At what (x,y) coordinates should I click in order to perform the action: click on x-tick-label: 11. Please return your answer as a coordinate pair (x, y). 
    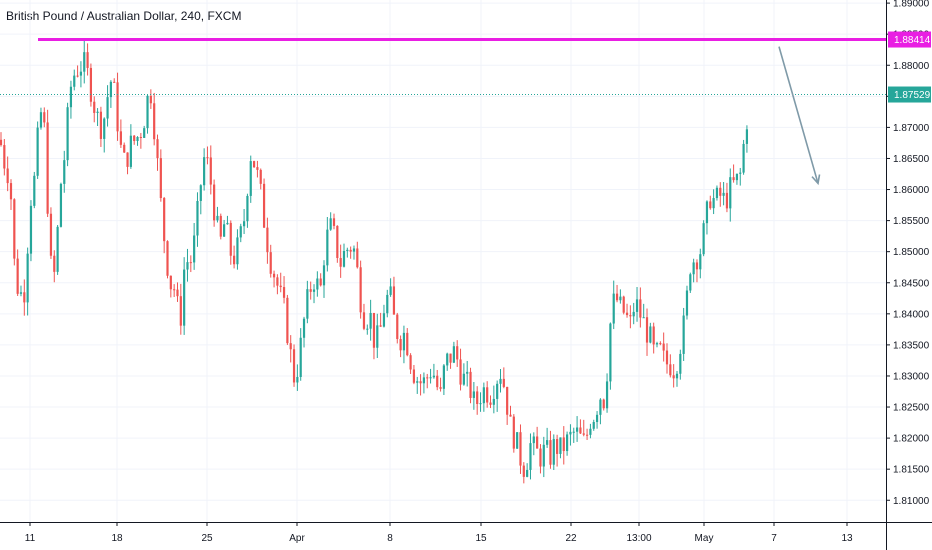
    Looking at the image, I should click on (30, 538).